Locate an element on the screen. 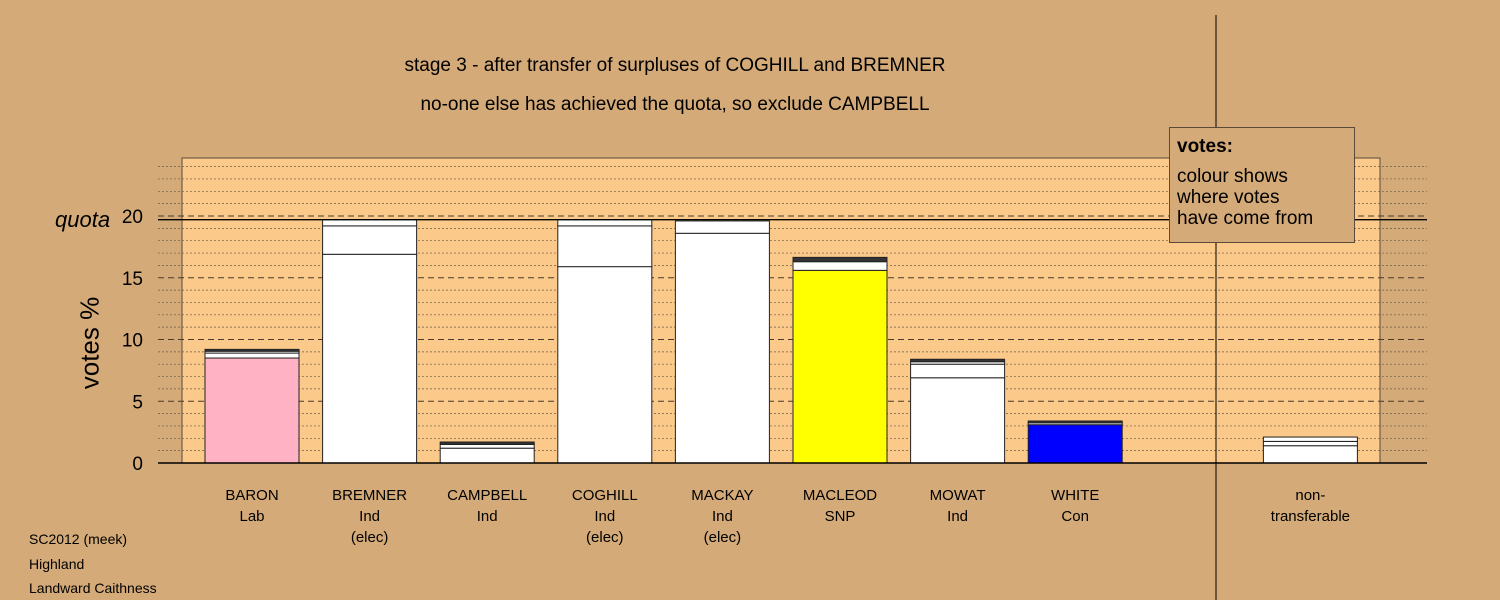  footer-ward: Landward Caithness is located at coordinates (93, 588).